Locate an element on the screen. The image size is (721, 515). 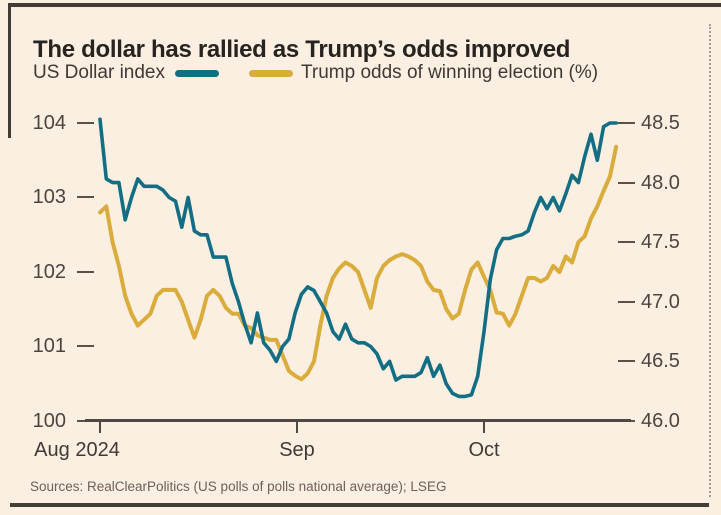
y-left-tick-label: 101 is located at coordinates (49, 346).